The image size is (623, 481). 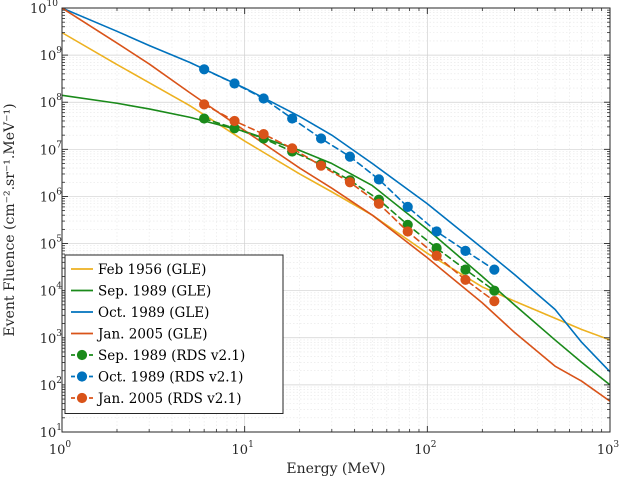 I want to click on y-axis-title: Event Fluence (cm⁻².sr⁻¹.MeV⁻¹), so click(x=10, y=219).